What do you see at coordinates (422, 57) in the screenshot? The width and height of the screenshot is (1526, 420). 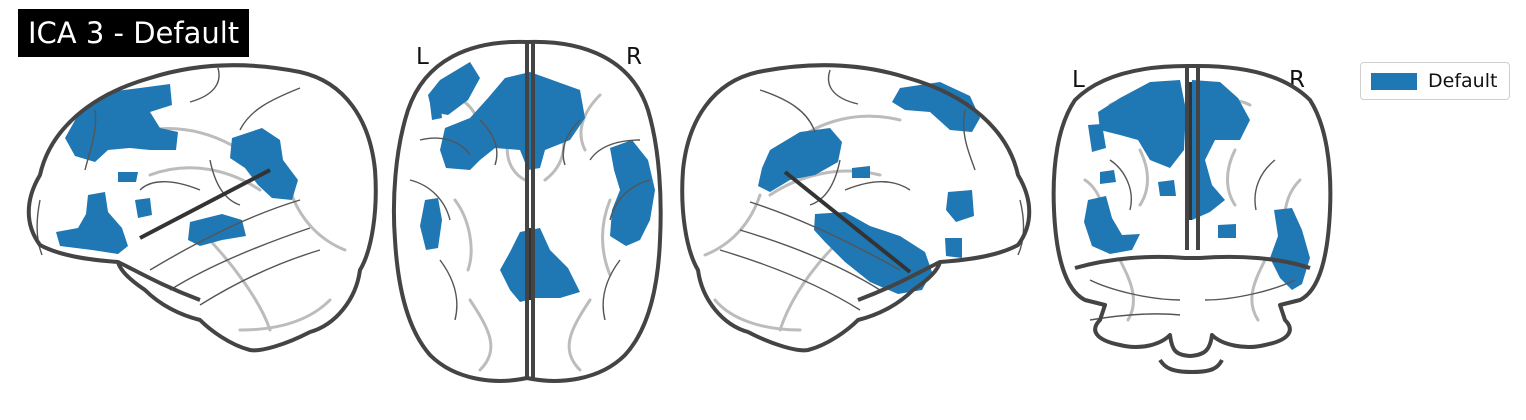 I see `axial-left-label: L` at bounding box center [422, 57].